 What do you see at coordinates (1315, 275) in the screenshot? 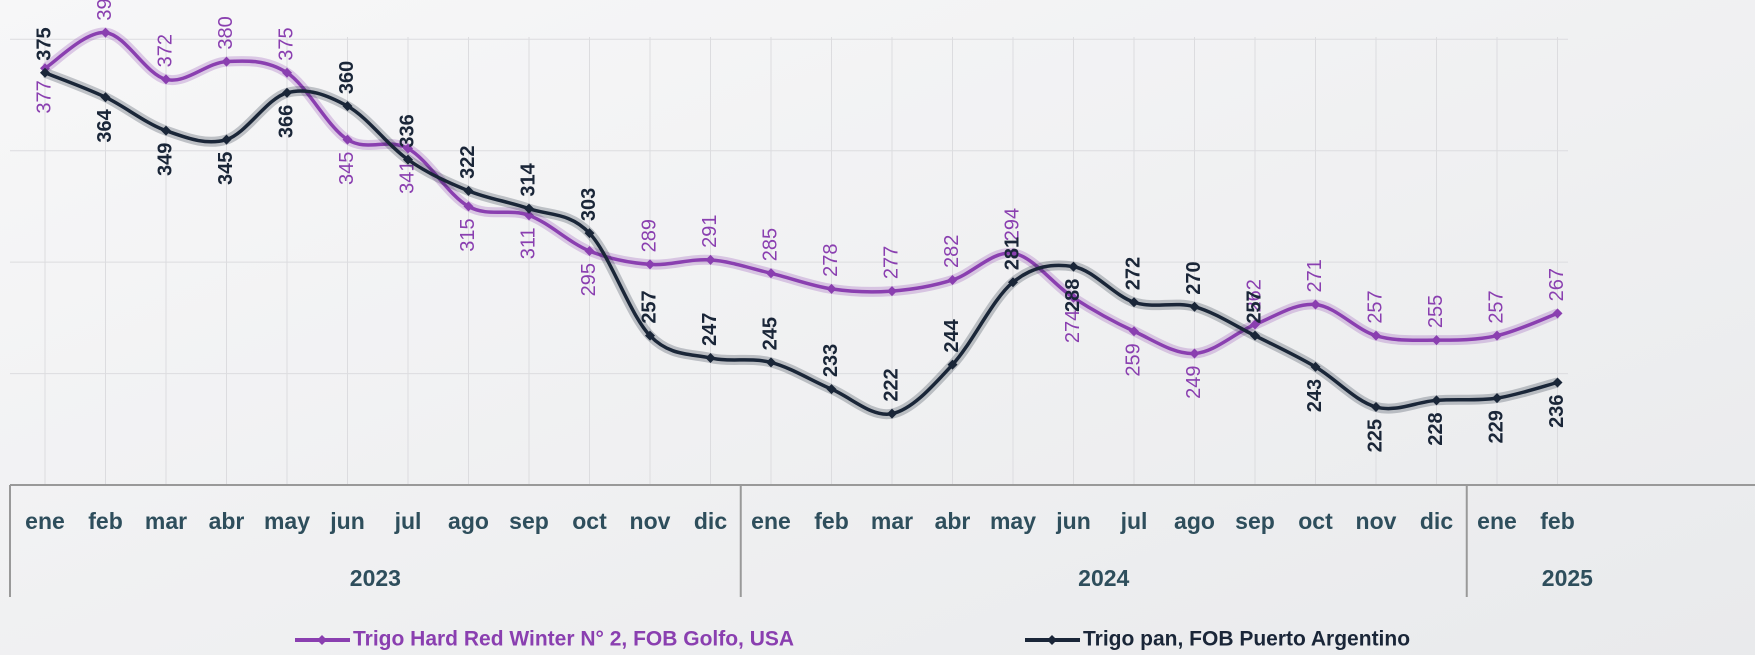
I see `data-label: 271` at bounding box center [1315, 275].